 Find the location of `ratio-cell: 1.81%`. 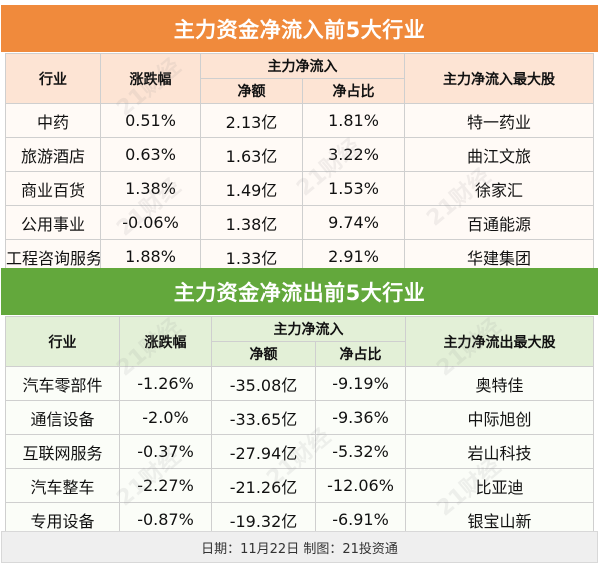

ratio-cell: 1.81% is located at coordinates (353, 120).